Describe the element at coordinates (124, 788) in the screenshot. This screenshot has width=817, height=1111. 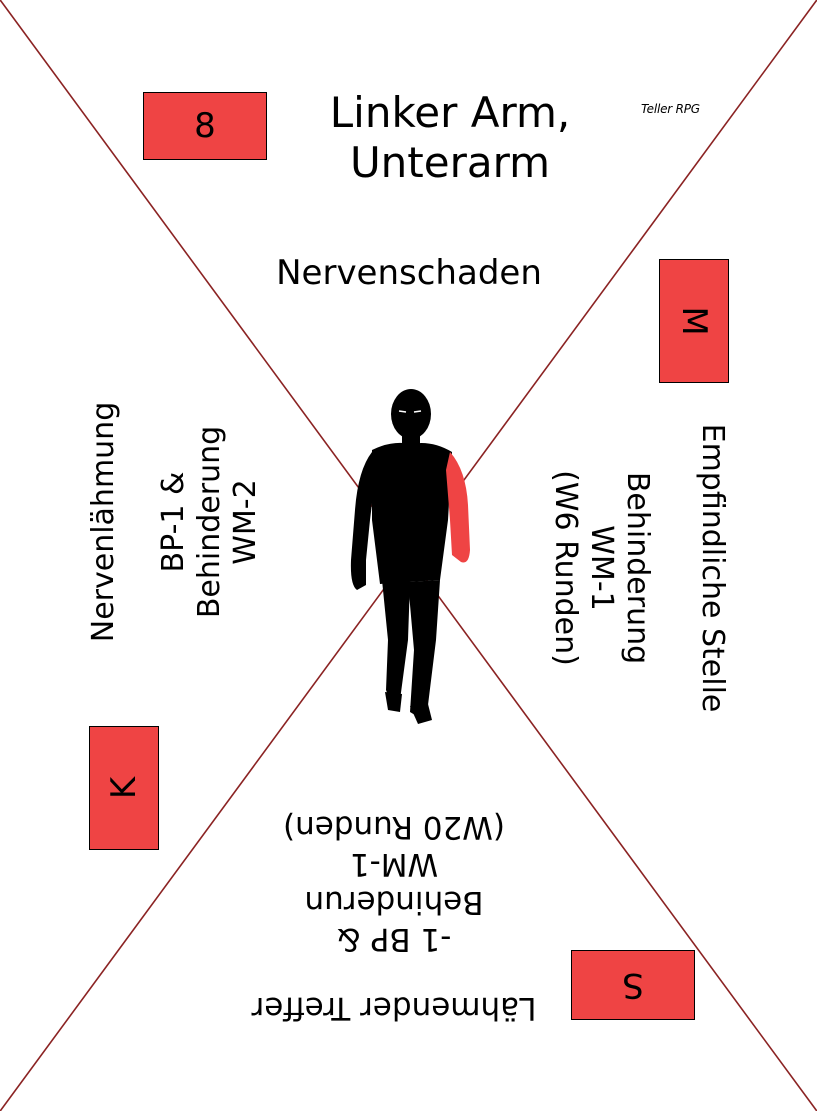
I see `corner-box-left: K` at that location.